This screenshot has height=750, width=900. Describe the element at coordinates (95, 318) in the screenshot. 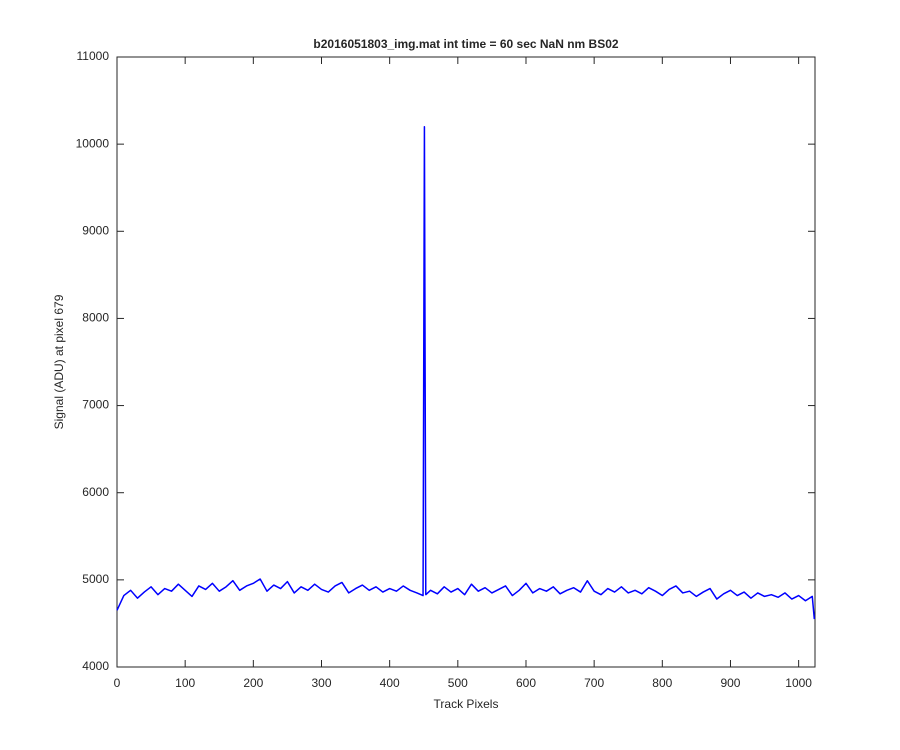

I see `y-tick-label: 8000` at that location.